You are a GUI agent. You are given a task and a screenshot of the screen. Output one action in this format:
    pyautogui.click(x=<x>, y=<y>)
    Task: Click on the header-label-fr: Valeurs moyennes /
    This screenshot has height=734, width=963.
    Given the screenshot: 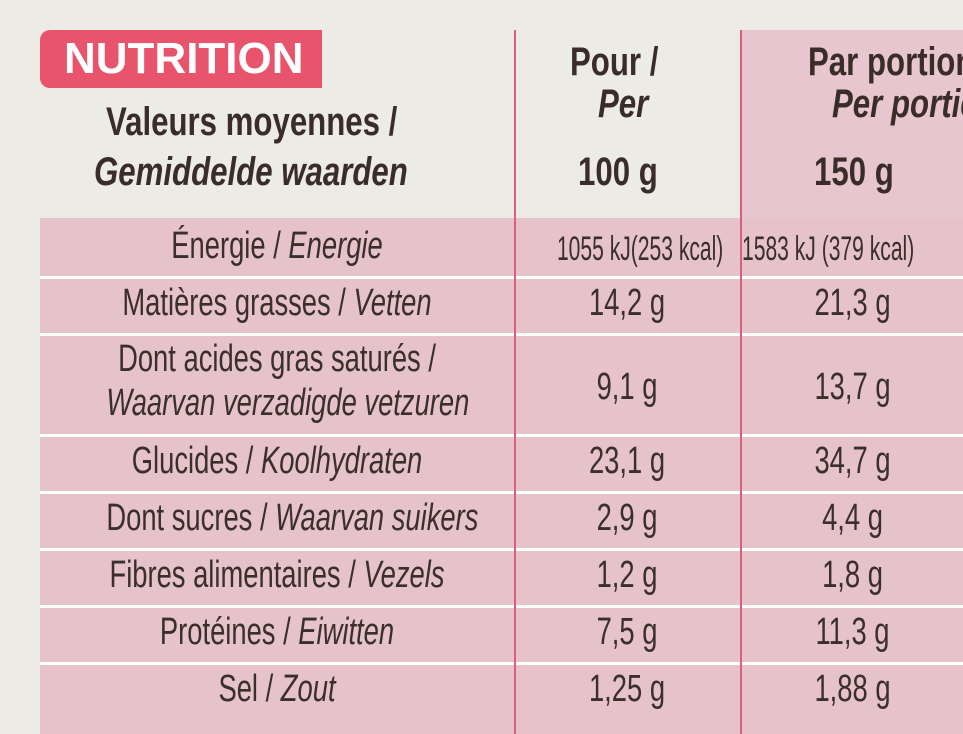 What is the action you would take?
    pyautogui.click(x=252, y=122)
    